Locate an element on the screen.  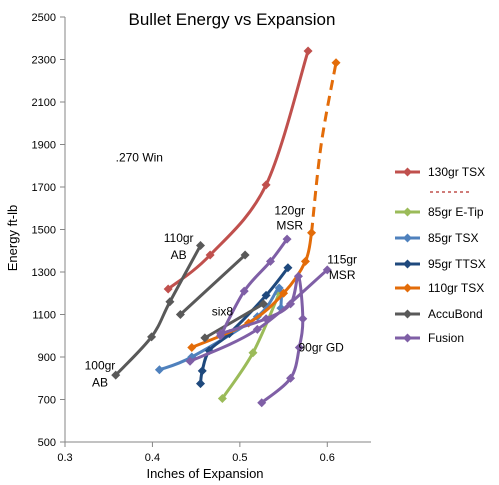
legend-label: 130gr TSX is located at coordinates (456, 172).